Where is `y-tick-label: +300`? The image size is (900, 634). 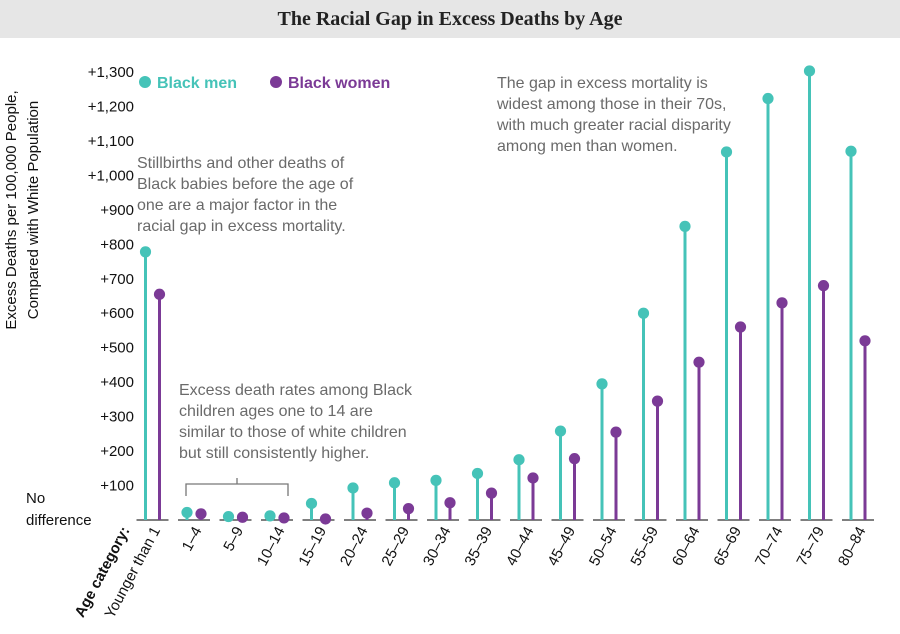 y-tick-label: +300 is located at coordinates (117, 417).